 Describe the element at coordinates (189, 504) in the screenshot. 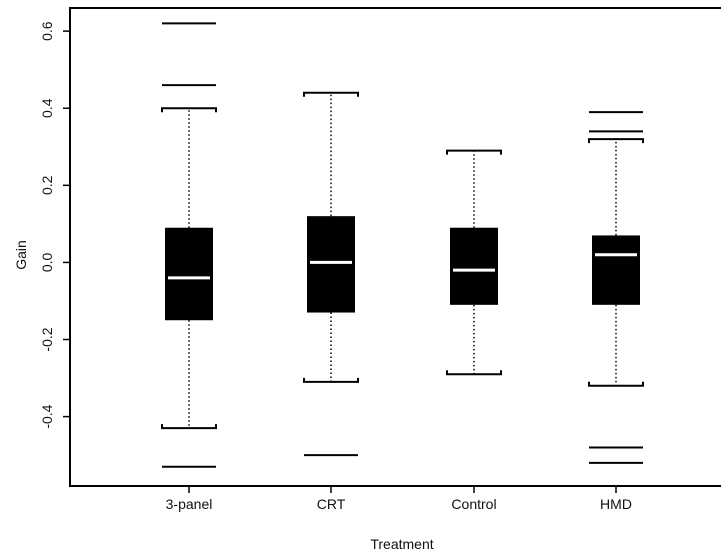

I see `x-tick-label: 3-panel` at that location.